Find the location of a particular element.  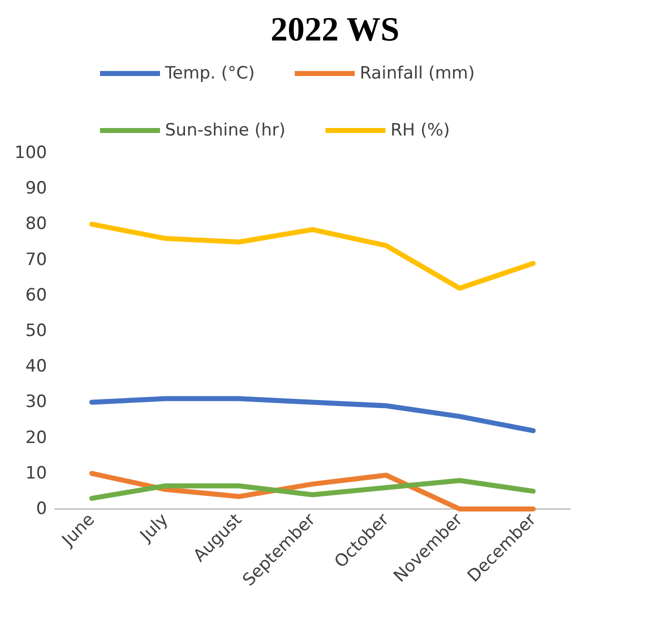

y-tick-label: 10 is located at coordinates (36, 473).